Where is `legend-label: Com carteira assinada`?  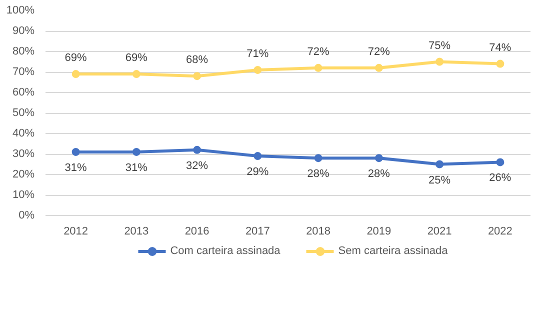
legend-label: Com carteira assinada is located at coordinates (225, 251).